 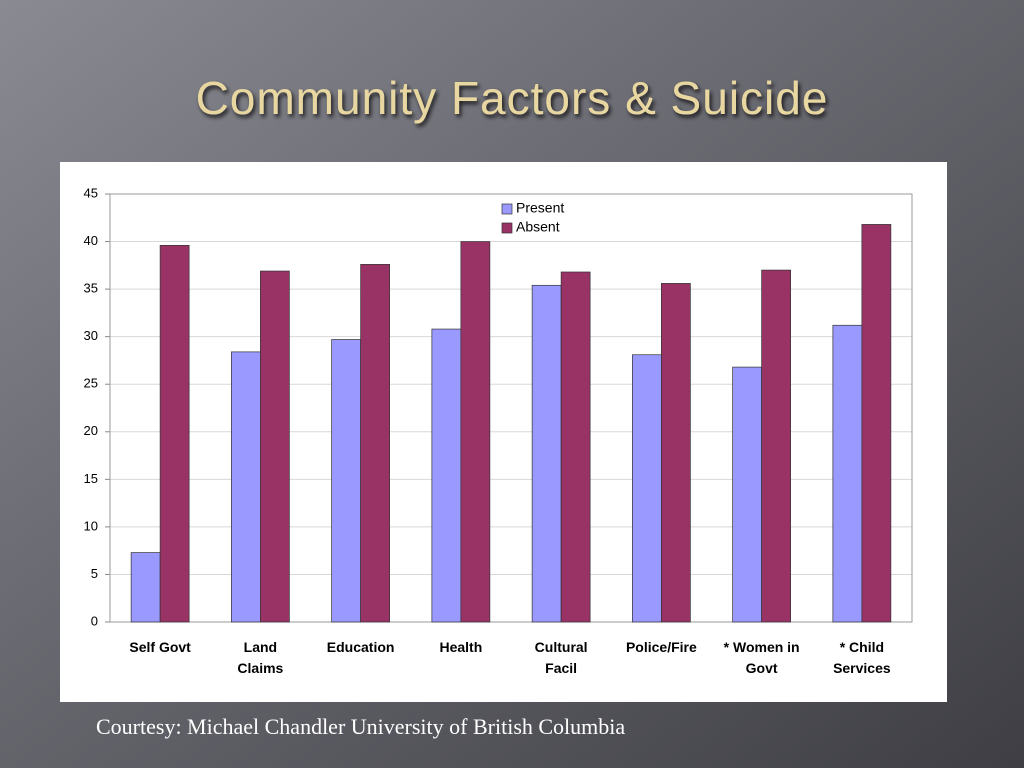 I want to click on y-tick-label: 20, so click(x=91, y=430).